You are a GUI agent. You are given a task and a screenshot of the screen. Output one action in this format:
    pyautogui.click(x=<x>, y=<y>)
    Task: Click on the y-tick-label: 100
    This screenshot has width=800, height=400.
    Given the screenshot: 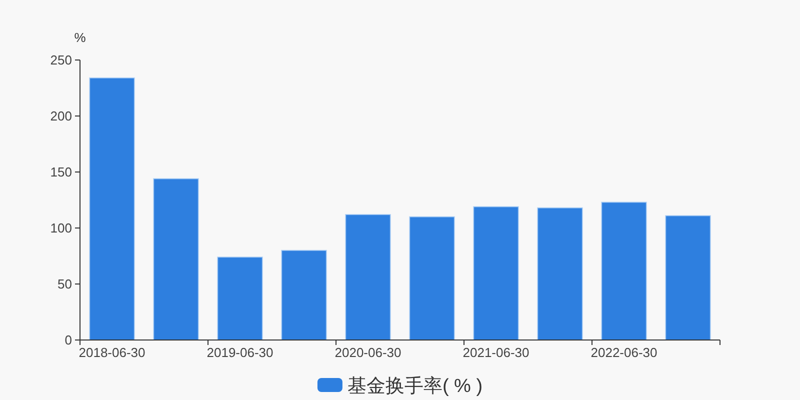 What is the action you would take?
    pyautogui.click(x=61, y=228)
    